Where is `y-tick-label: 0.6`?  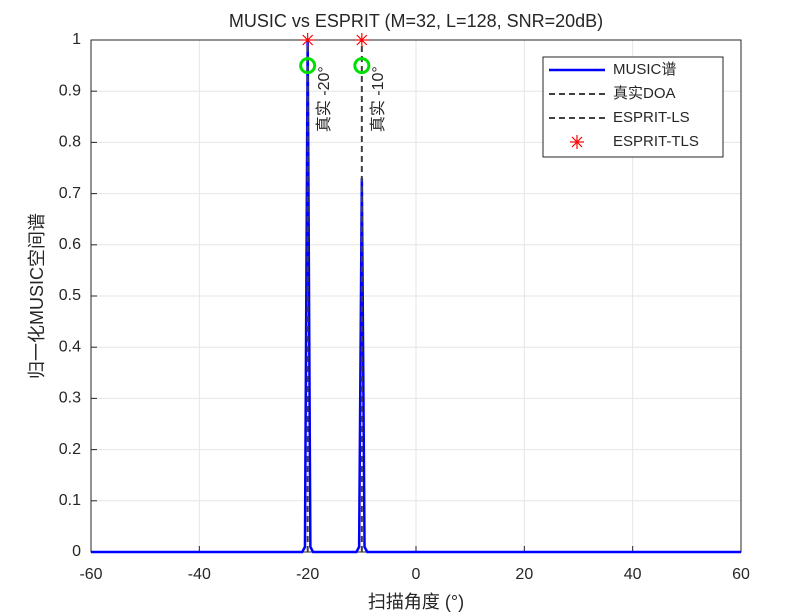
y-tick-label: 0.6 is located at coordinates (70, 244).